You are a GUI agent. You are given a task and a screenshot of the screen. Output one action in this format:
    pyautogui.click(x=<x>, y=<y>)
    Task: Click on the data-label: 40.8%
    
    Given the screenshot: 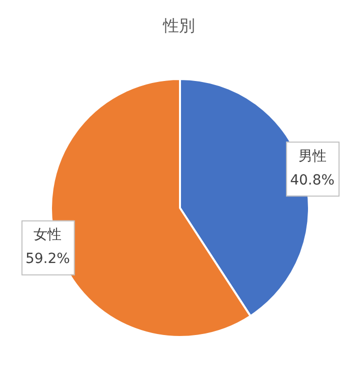 What is the action you would take?
    pyautogui.click(x=312, y=180)
    